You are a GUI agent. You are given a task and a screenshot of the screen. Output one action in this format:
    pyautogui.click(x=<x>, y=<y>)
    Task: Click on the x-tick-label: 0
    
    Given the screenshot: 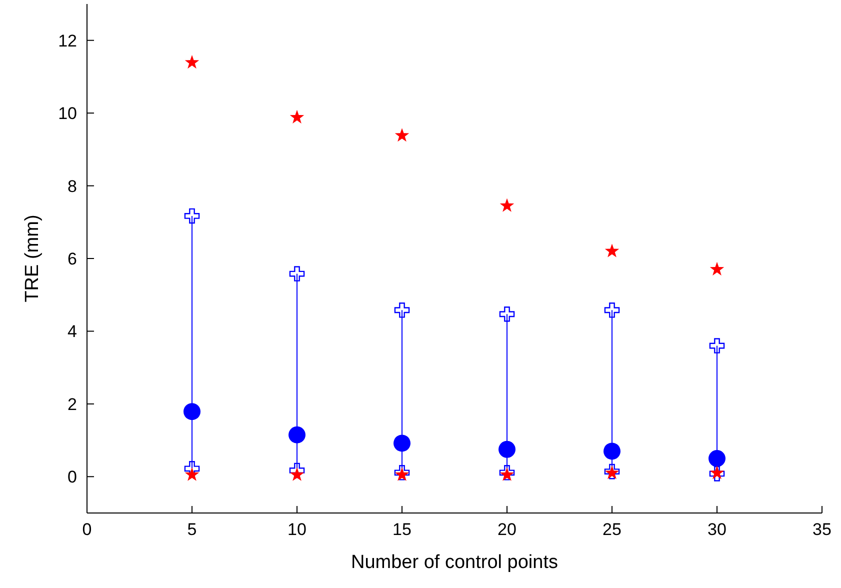 What is the action you would take?
    pyautogui.click(x=87, y=529)
    